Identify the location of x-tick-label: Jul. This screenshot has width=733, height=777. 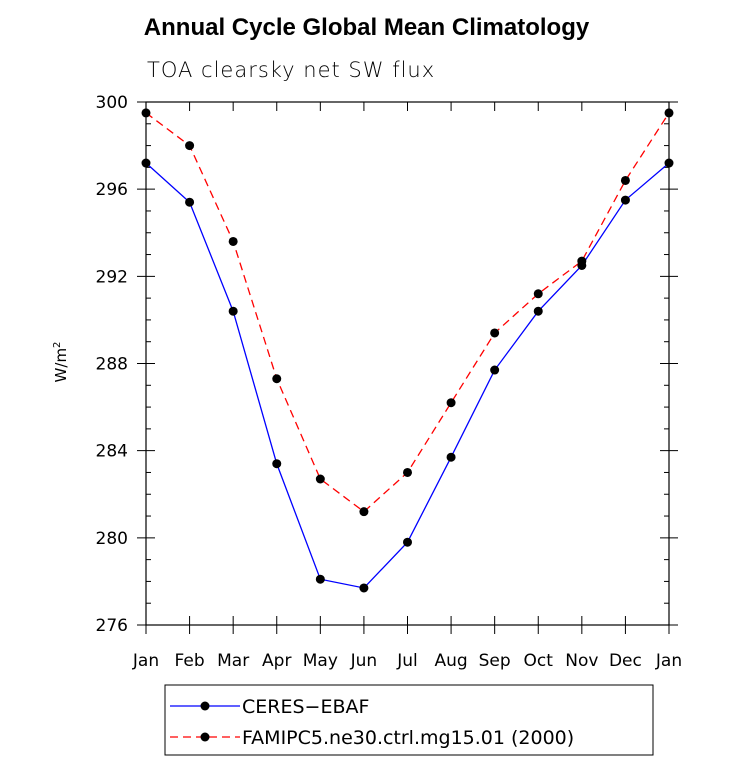
(407, 661).